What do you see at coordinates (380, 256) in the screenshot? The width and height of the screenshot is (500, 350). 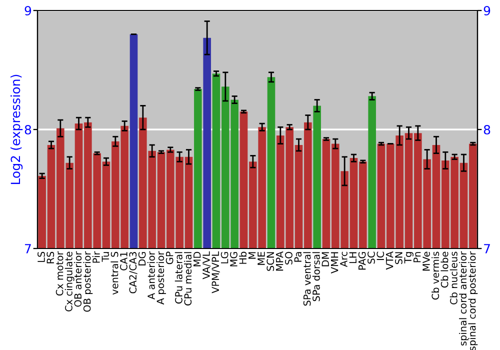 I see `x-tick-label: IC` at bounding box center [380, 256].